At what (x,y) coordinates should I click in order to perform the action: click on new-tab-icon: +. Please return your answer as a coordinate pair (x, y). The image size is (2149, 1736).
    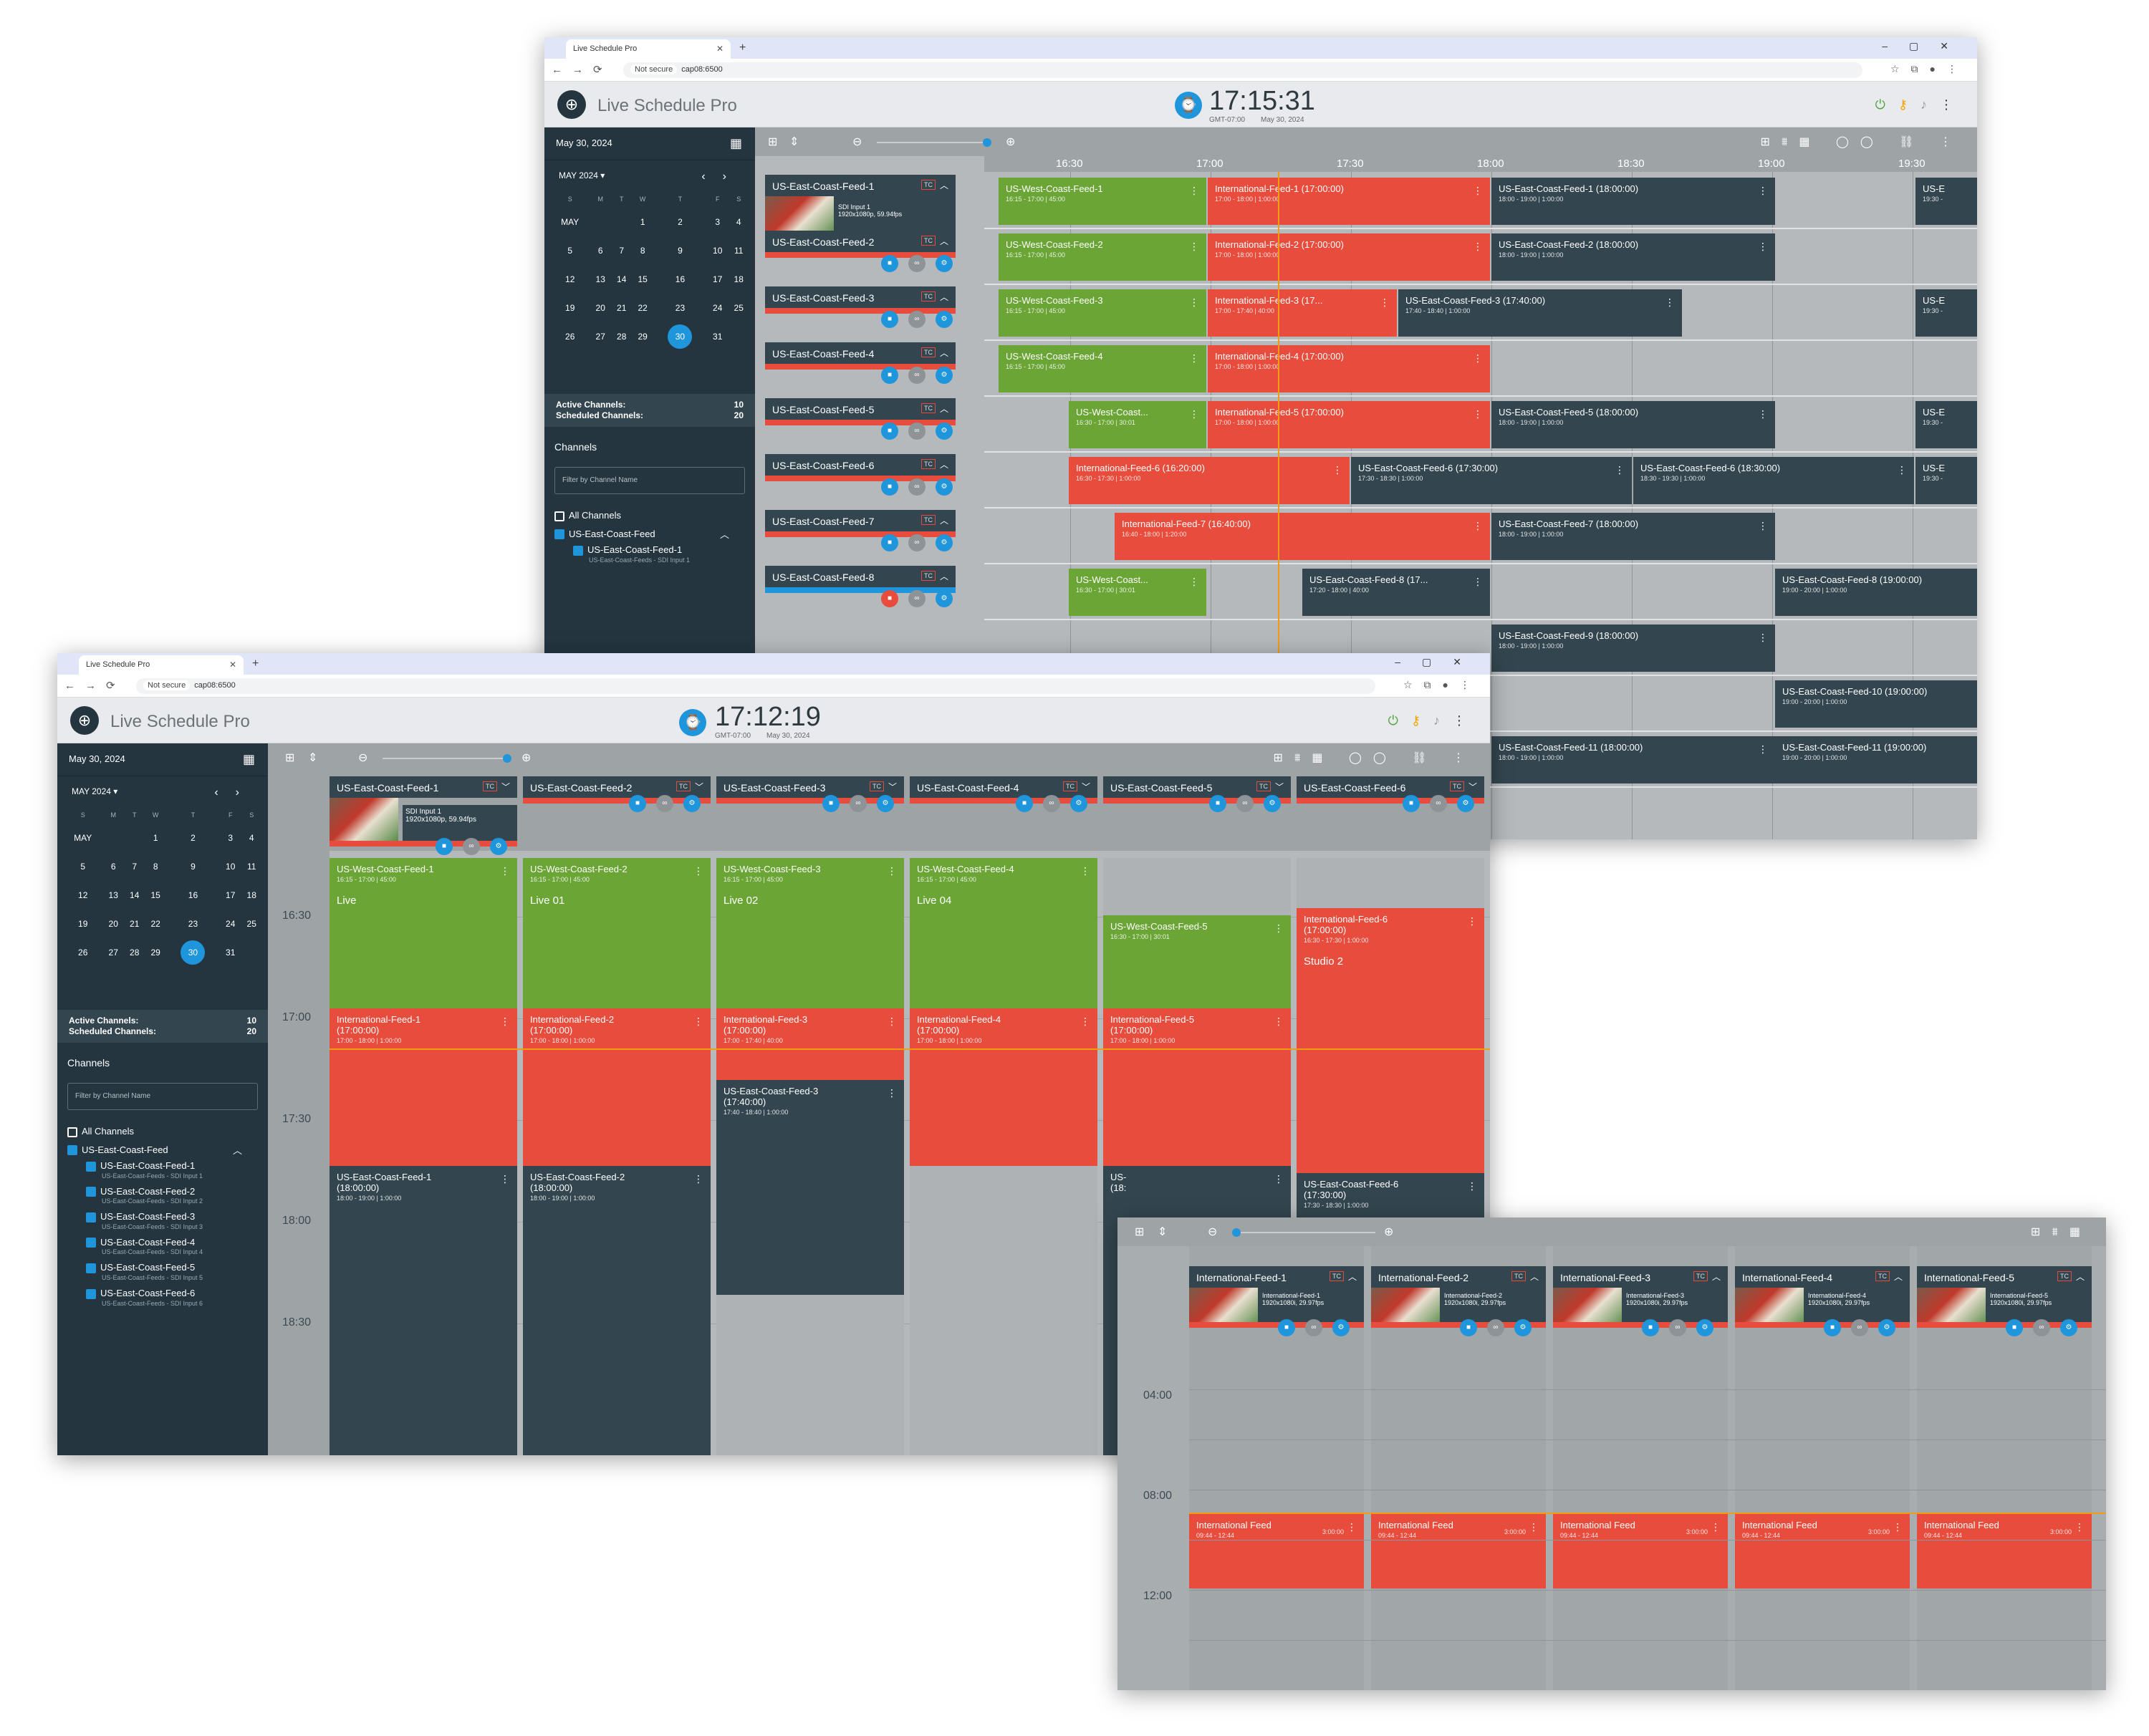
    Looking at the image, I should click on (256, 663).